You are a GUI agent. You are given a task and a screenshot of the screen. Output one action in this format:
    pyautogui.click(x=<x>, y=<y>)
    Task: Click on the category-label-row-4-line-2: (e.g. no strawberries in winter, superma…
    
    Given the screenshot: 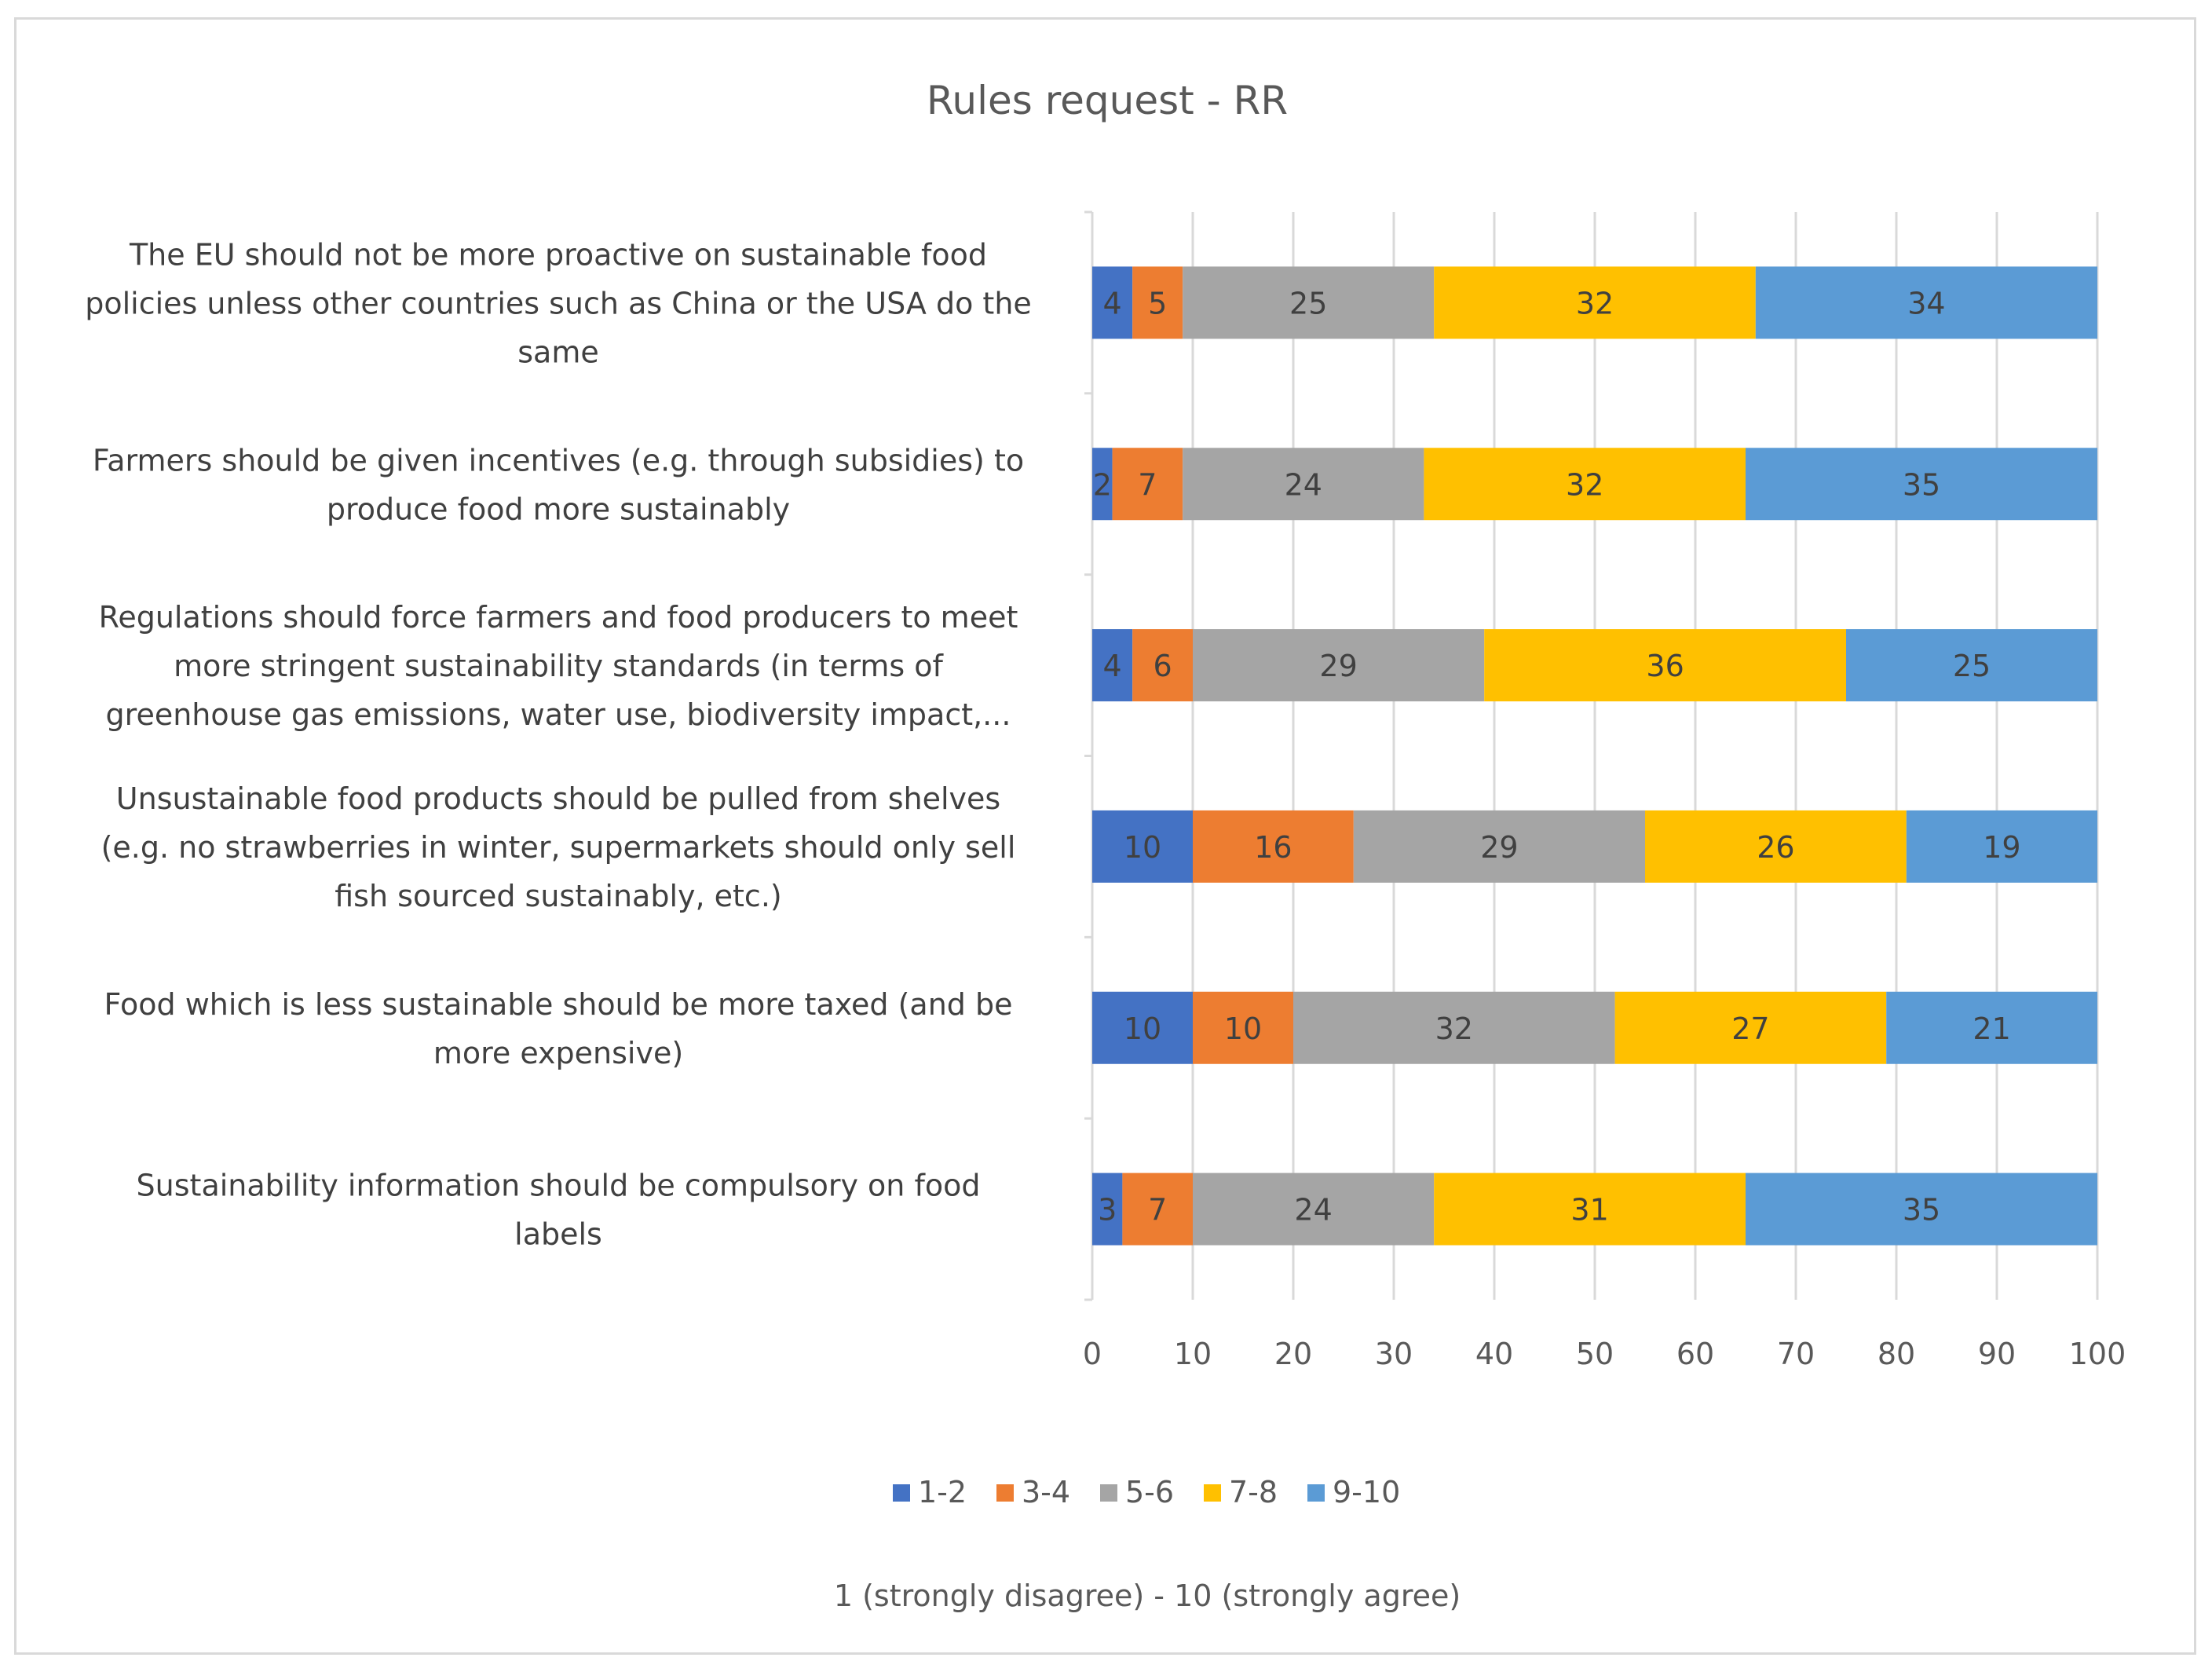 What is the action you would take?
    pyautogui.click(x=559, y=847)
    